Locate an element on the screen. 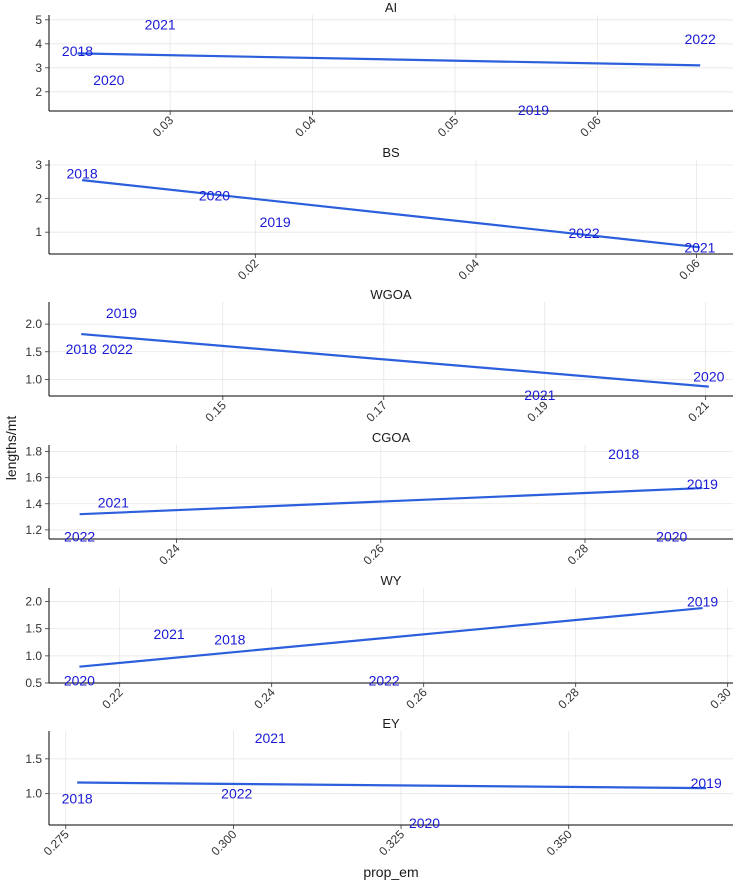 The height and width of the screenshot is (886, 741). x-tick-label: 0.275 is located at coordinates (56, 842).